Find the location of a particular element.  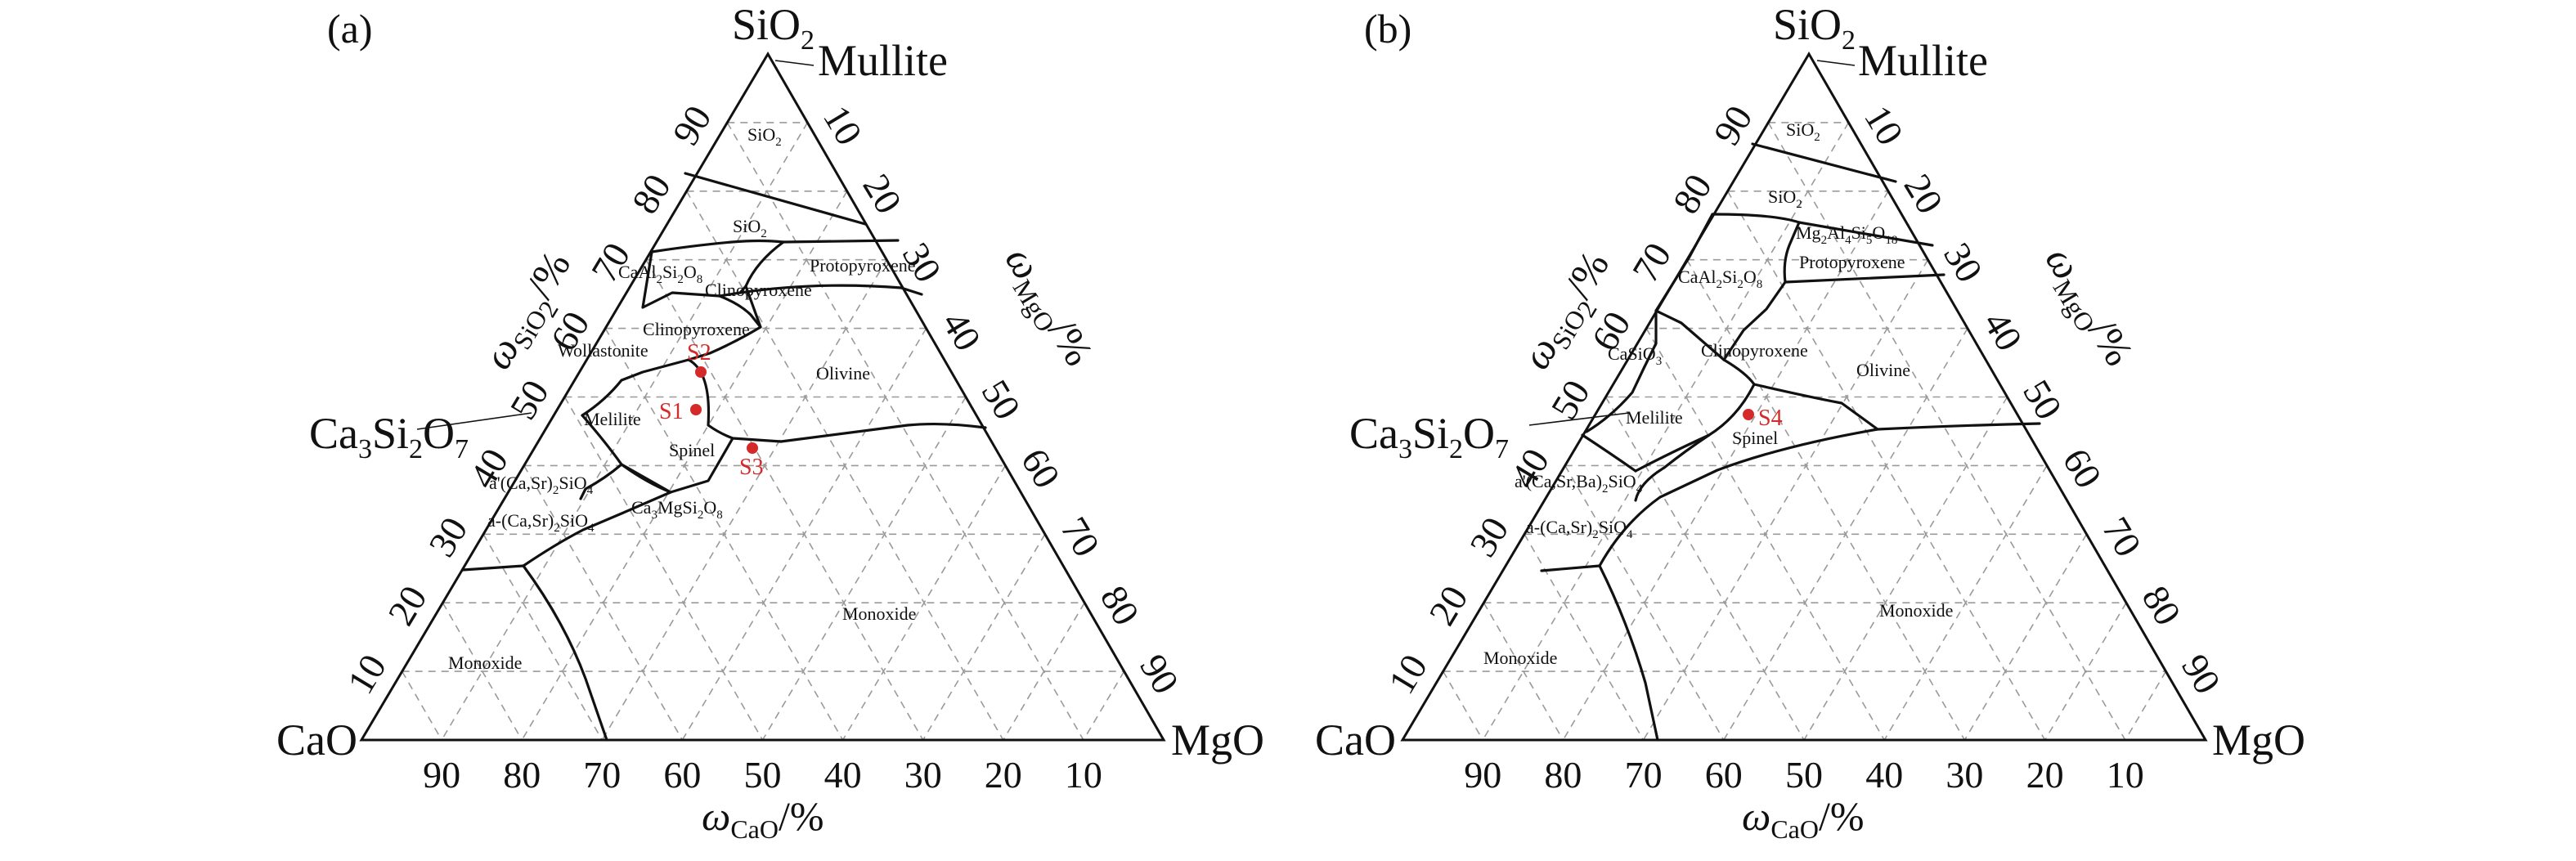

right-tick-label: 40 is located at coordinates (962, 331).